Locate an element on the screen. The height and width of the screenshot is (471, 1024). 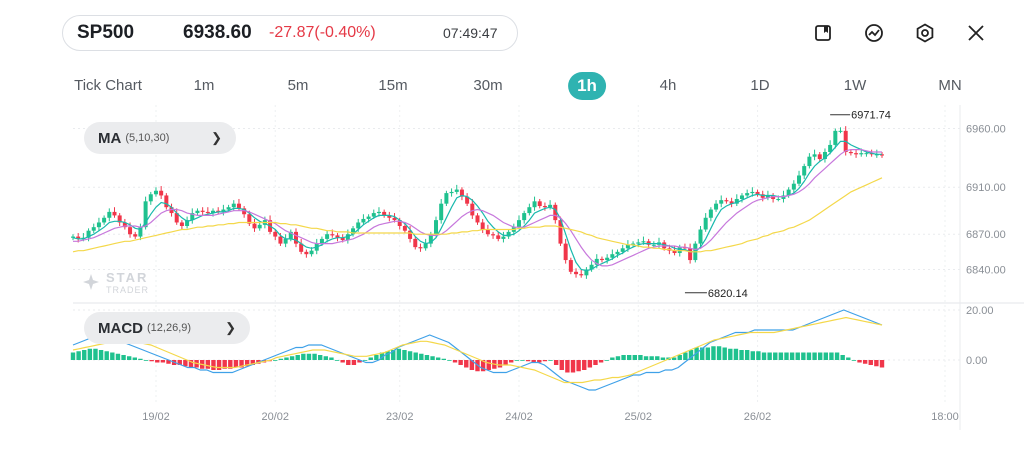
y-tick-label: 0.00 is located at coordinates (976, 361).